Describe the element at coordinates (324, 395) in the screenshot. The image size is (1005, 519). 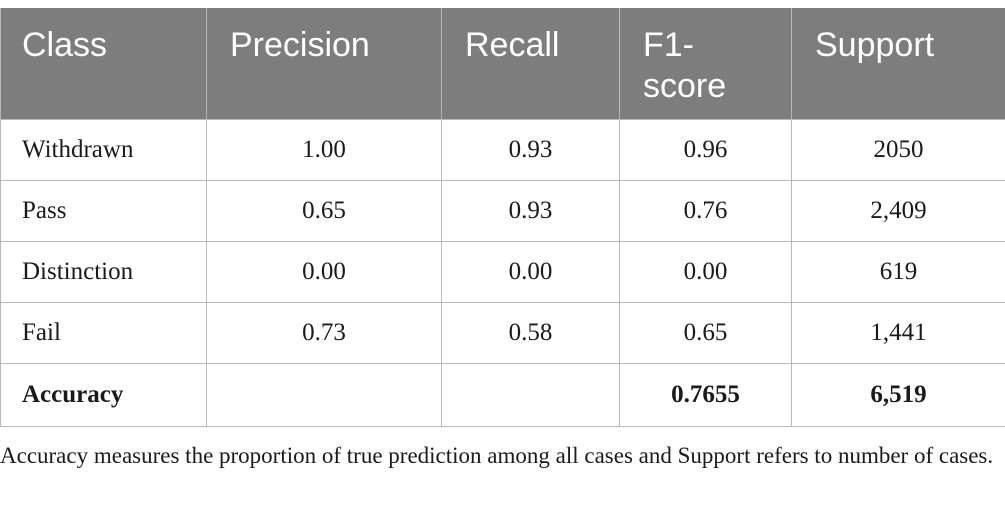
I see `cell-precision` at that location.